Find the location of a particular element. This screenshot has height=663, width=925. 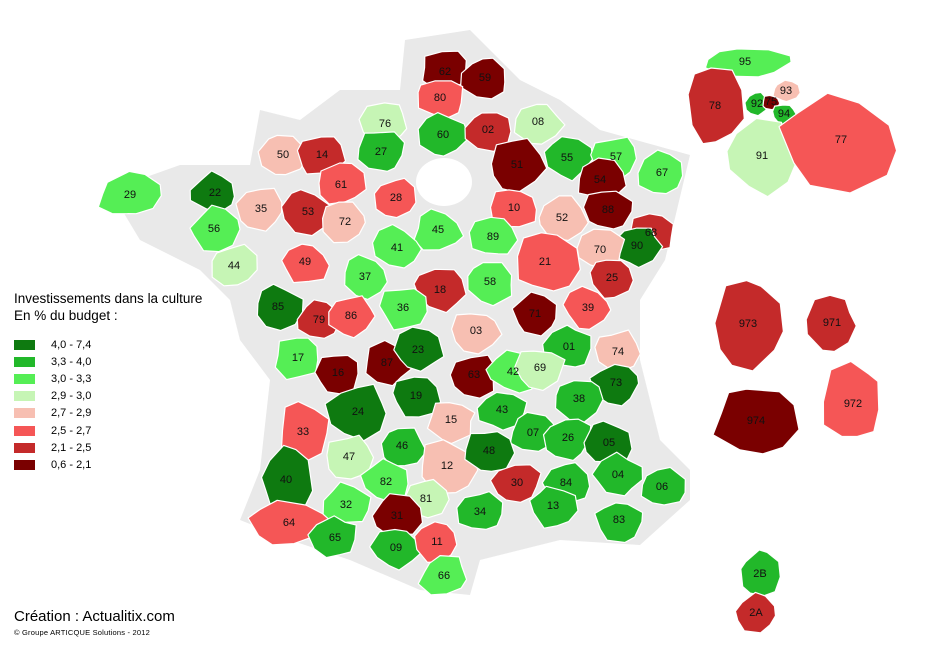

department-code-label: 2A is located at coordinates (756, 613).